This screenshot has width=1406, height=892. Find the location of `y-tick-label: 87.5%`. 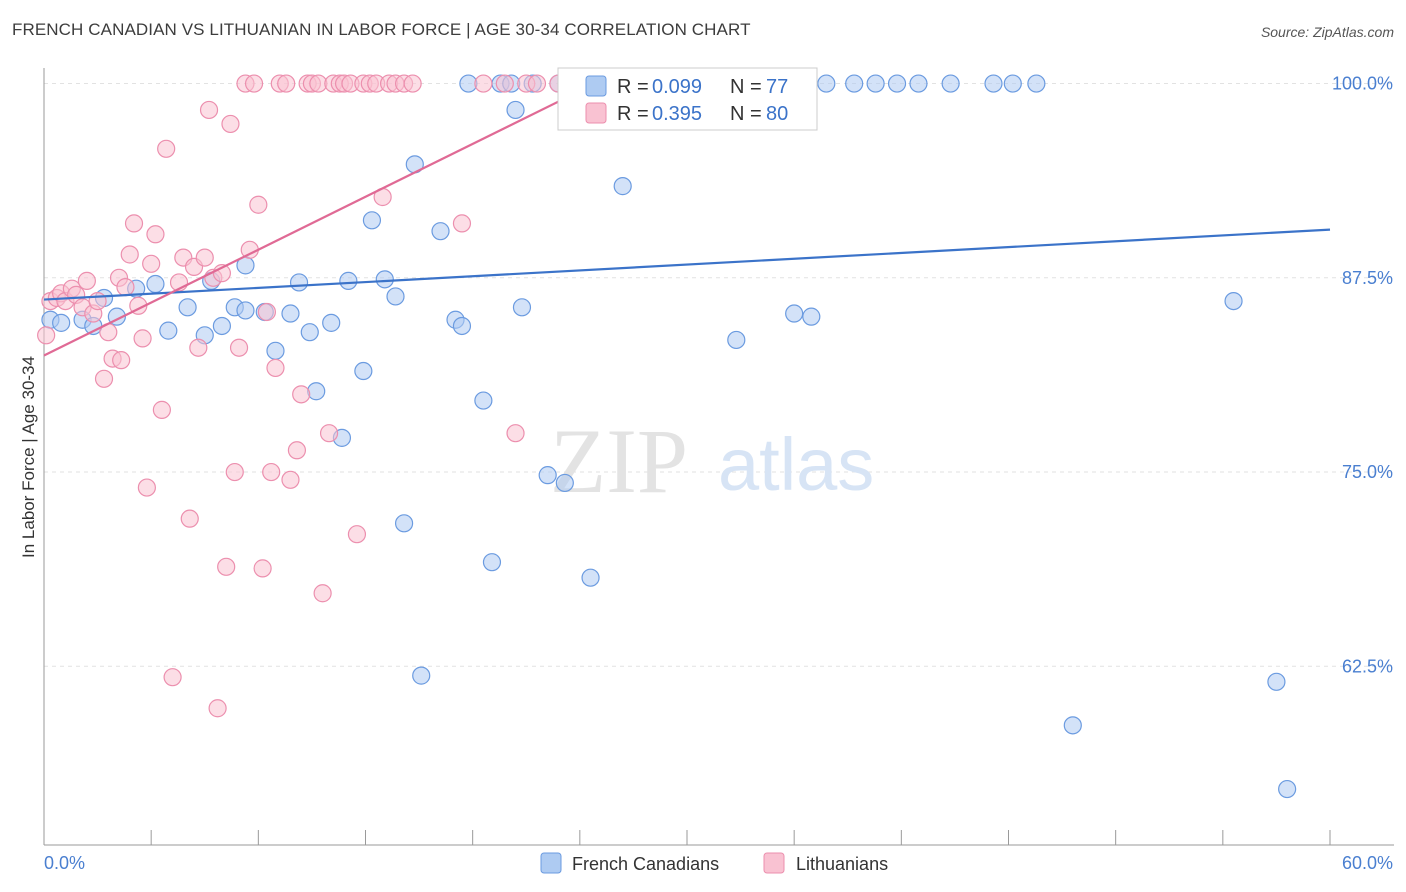

y-tick-label: 87.5% is located at coordinates (1367, 278).